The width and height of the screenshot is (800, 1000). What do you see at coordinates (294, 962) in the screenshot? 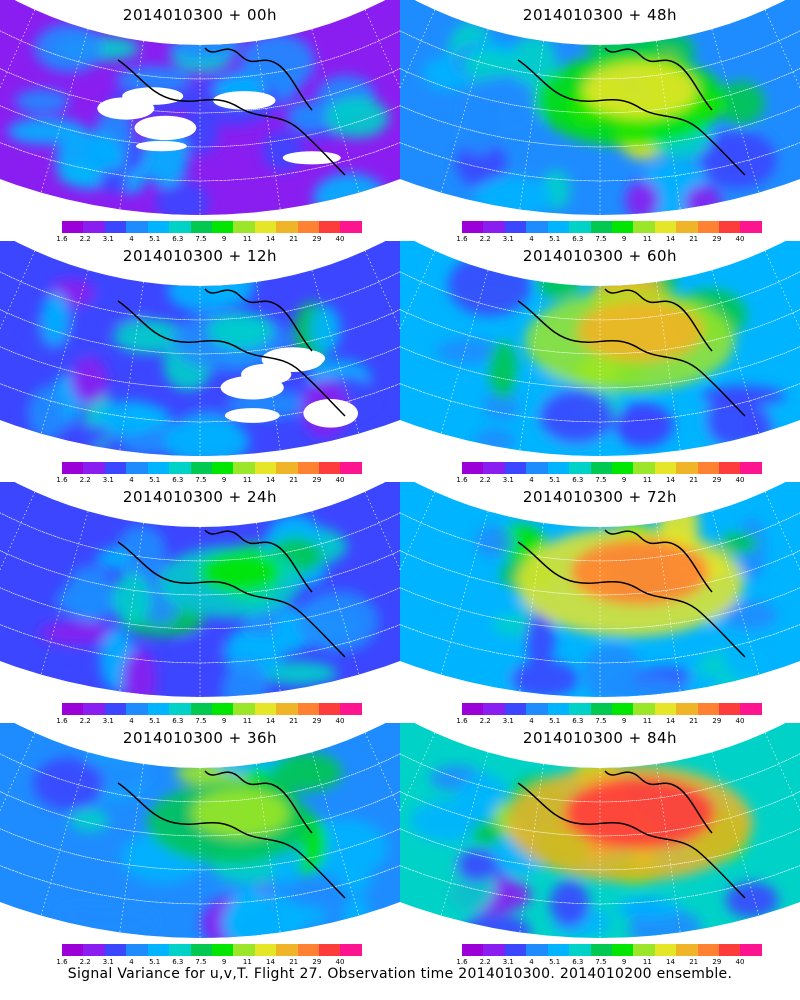
I see `colorbar-tick-label: 21` at bounding box center [294, 962].